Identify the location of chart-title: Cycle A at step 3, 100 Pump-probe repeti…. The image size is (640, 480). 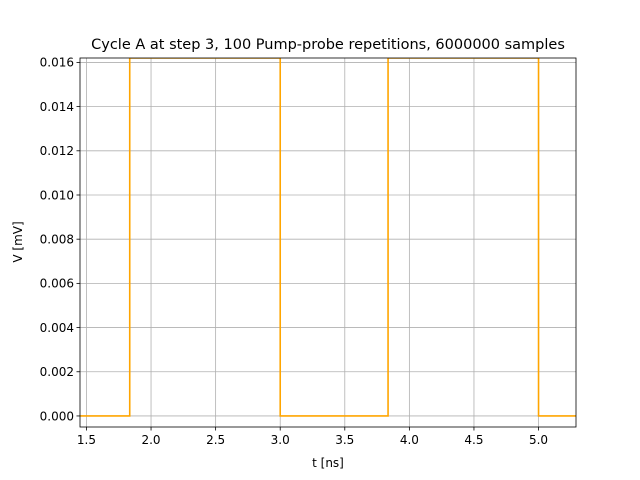
(328, 45).